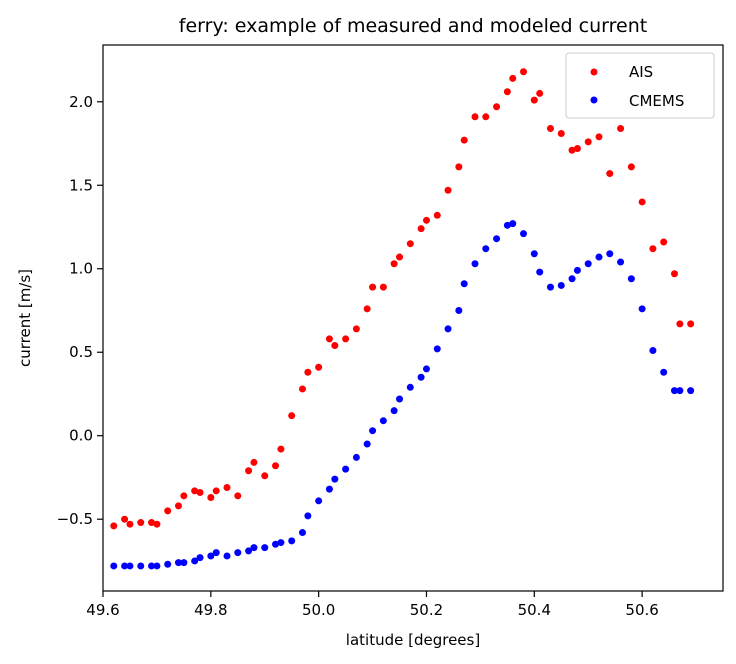 This screenshot has width=736, height=664. What do you see at coordinates (102, 610) in the screenshot?
I see `x-tick-label: 49.6` at bounding box center [102, 610].